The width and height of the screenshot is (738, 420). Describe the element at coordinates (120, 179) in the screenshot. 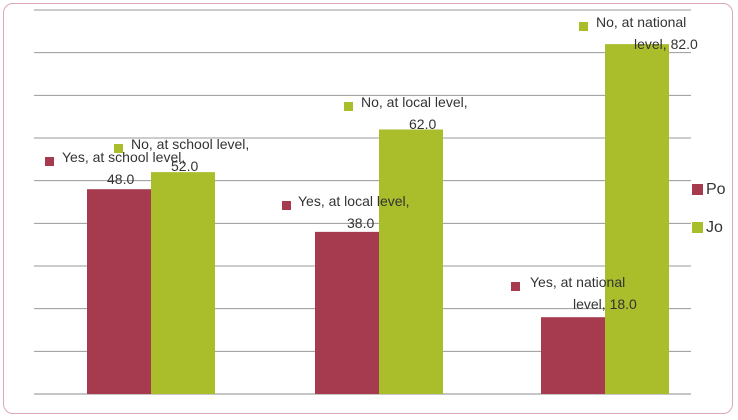

I see `data-label-line2: 48.0` at that location.